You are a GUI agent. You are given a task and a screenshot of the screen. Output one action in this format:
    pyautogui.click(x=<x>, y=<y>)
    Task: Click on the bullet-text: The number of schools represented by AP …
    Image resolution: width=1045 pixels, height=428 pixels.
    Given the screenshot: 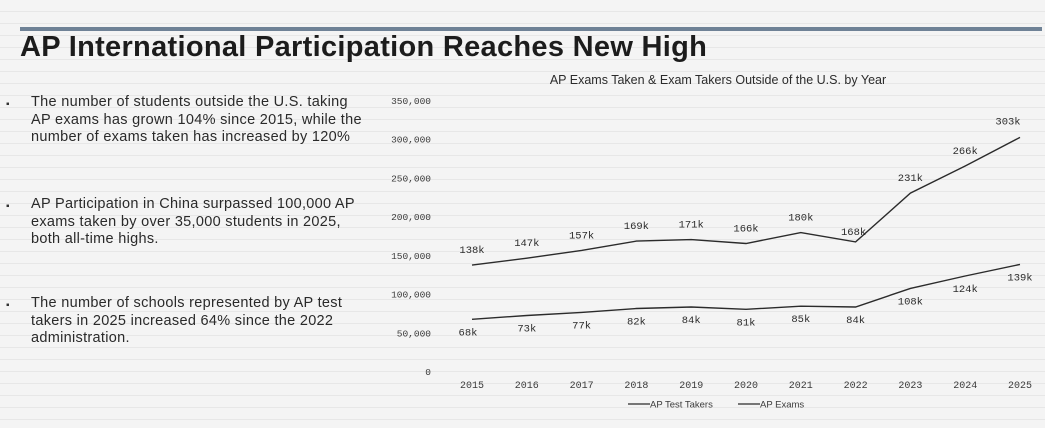 What is the action you would take?
    pyautogui.click(x=187, y=320)
    